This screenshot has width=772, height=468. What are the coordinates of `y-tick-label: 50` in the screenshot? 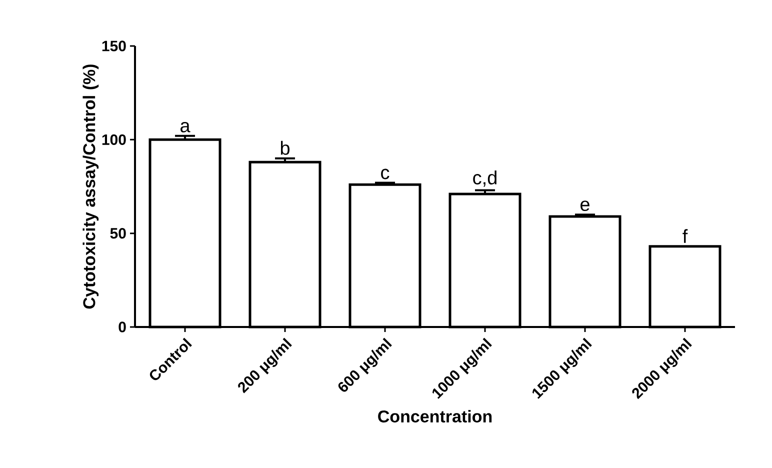 It's located at (118, 233).